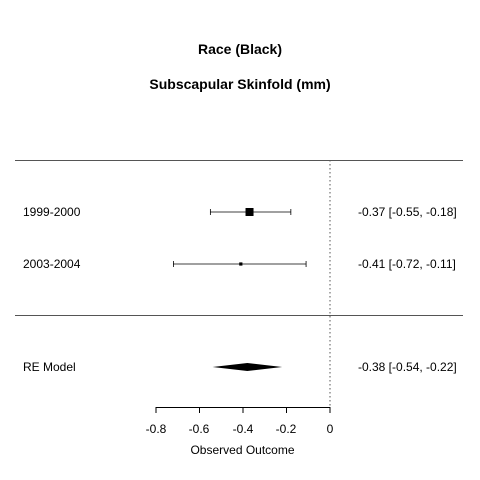 This screenshot has width=480, height=480. Describe the element at coordinates (330, 429) in the screenshot. I see `tick-label: 0` at that location.